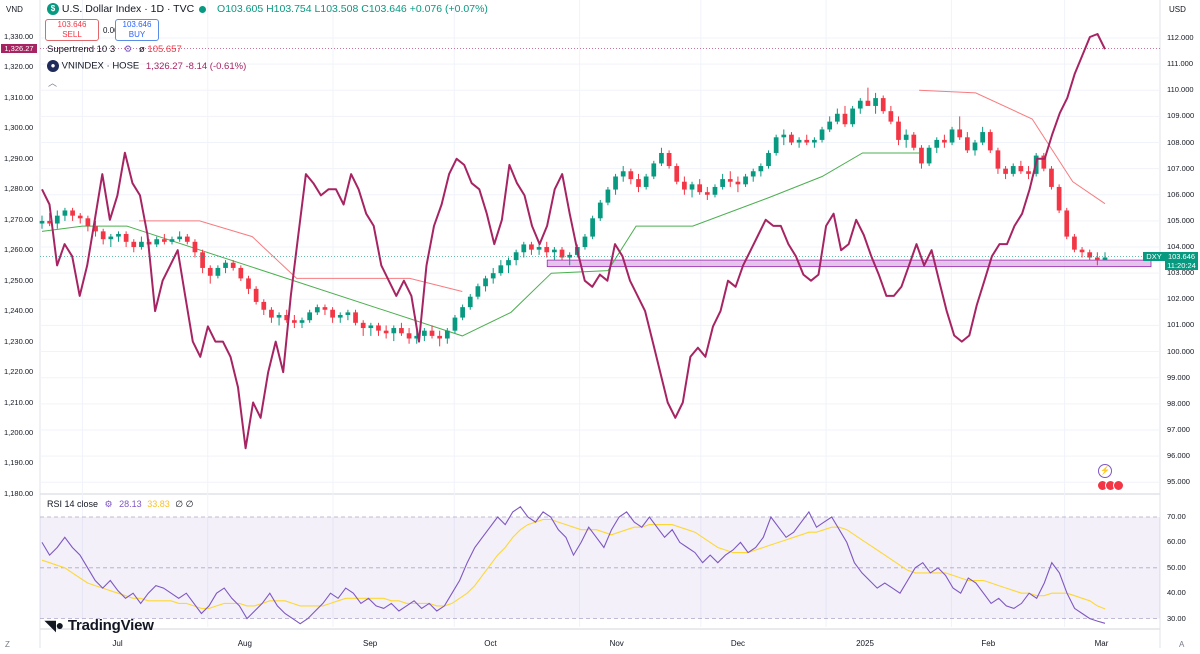 The height and width of the screenshot is (654, 1200). I want to click on tradingview-logo: ◥● TradingView, so click(99, 625).